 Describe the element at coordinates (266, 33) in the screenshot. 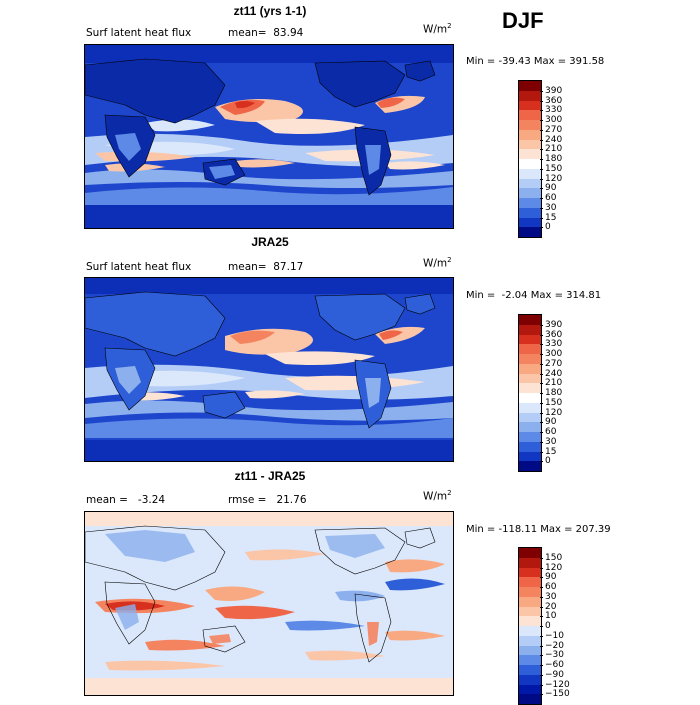

I see `panel-1-mean-label: mean= 83.94` at that location.